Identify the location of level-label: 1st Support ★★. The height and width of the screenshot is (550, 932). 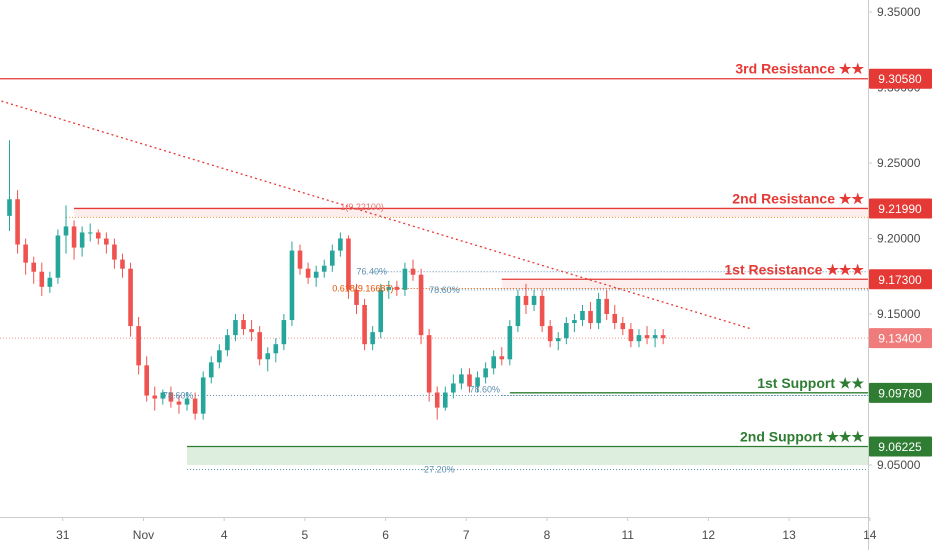
(810, 383).